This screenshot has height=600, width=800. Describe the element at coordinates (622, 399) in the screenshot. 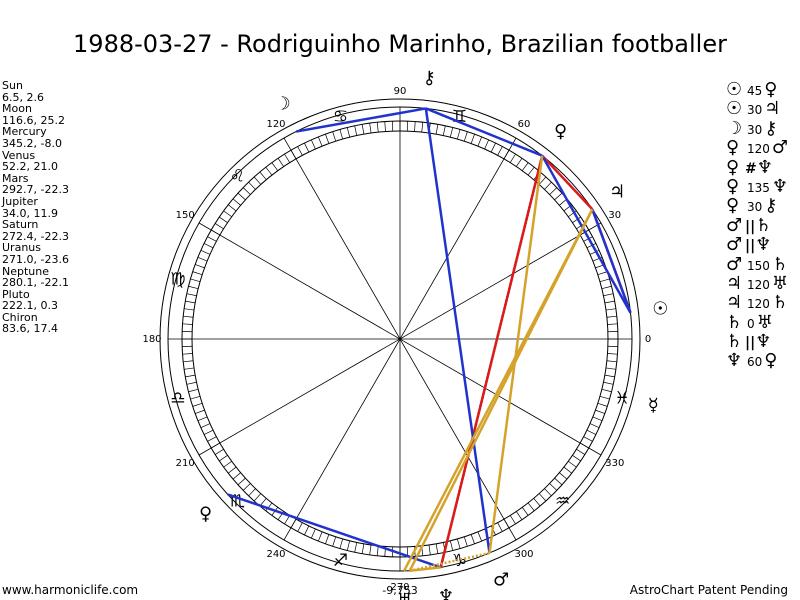

I see `zodiac-sign-icon: ♓` at that location.